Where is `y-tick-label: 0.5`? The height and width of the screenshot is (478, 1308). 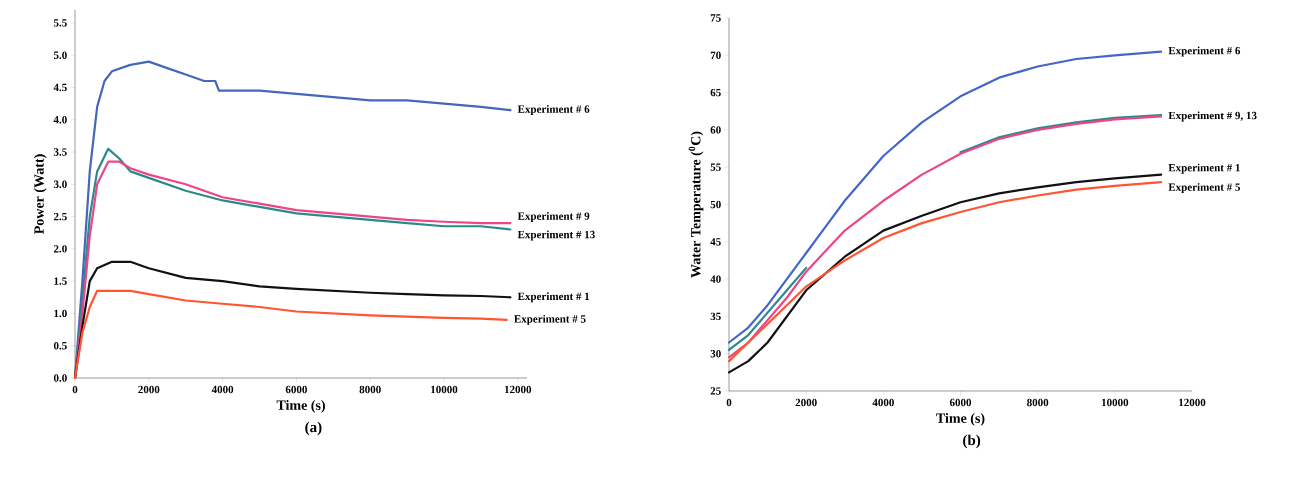 y-tick-label: 0.5 is located at coordinates (60, 345).